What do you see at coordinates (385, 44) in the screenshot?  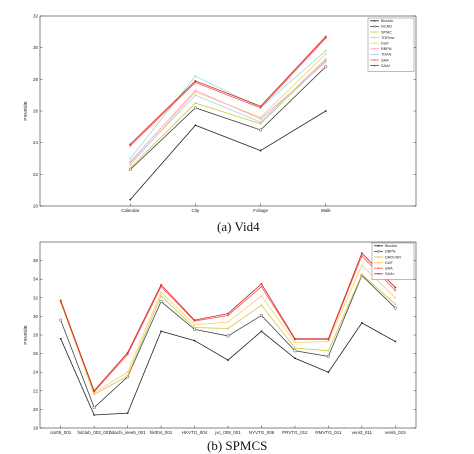 I see `legend-duf-label: DUF` at bounding box center [385, 44].